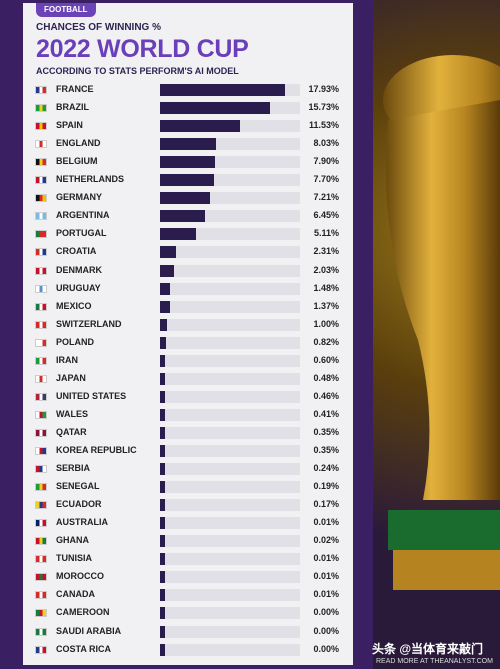 Image resolution: width=500 pixels, height=669 pixels. What do you see at coordinates (326, 251) in the screenshot?
I see `value-label: 2.31%` at bounding box center [326, 251].